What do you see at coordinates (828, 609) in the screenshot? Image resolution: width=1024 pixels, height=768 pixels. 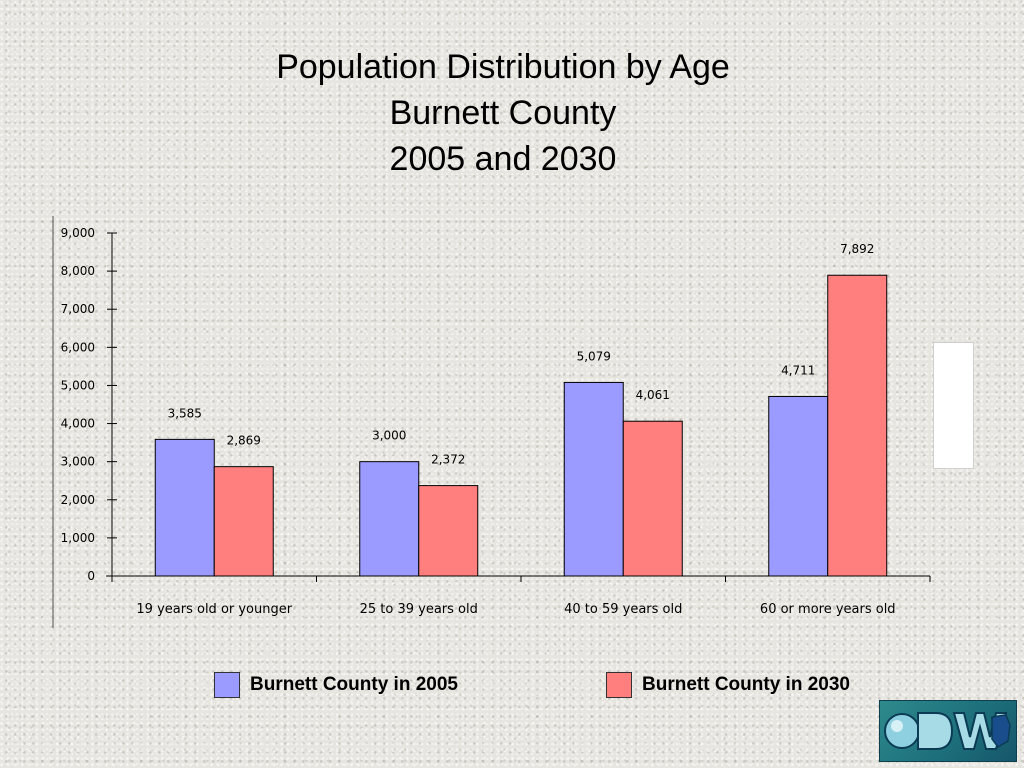 I see `x-category-label: 60 or more years old` at bounding box center [828, 609].